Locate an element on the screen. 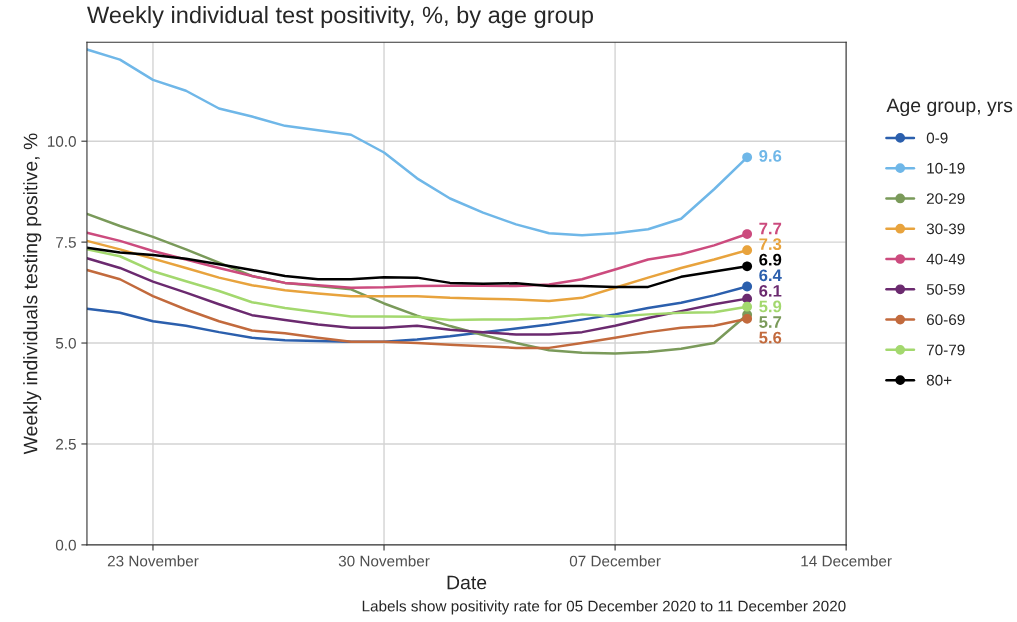 This screenshot has height=622, width=1017. legend-label: 20-29 is located at coordinates (945, 198).